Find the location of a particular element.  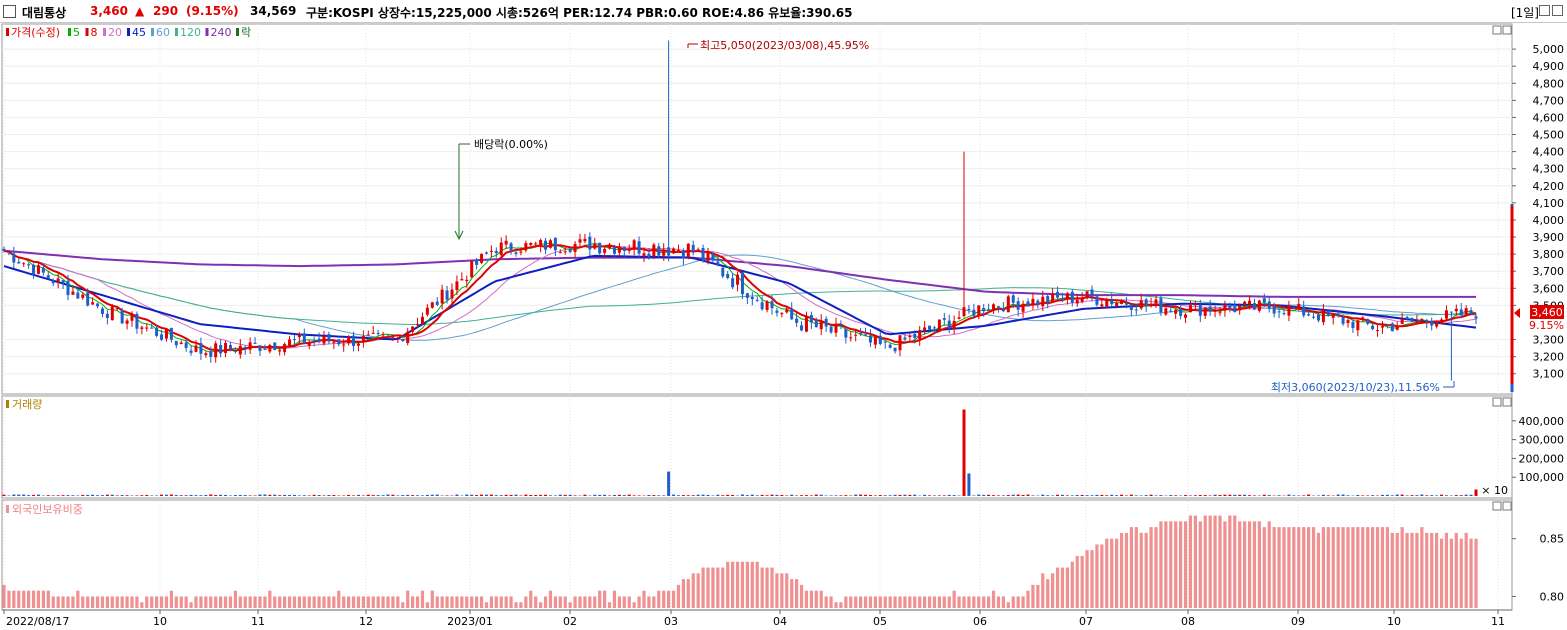

x-tick-label: 02 is located at coordinates (570, 621).